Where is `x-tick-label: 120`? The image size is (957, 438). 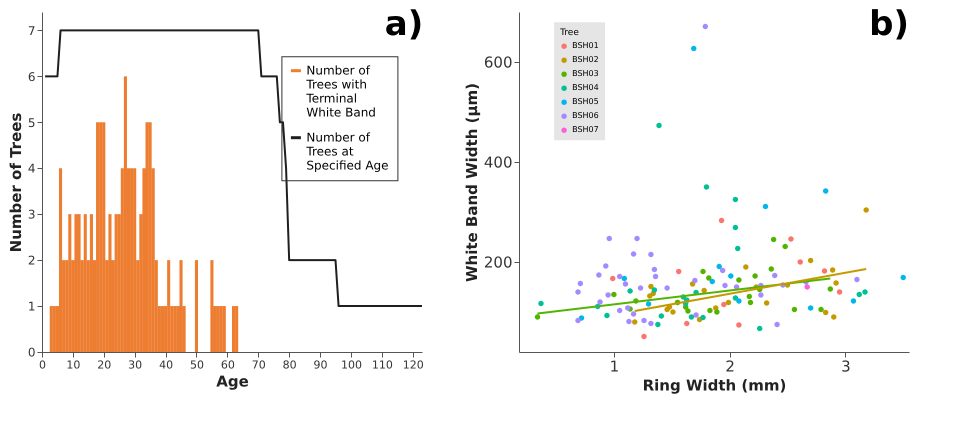 x-tick-label: 120 is located at coordinates (413, 365).